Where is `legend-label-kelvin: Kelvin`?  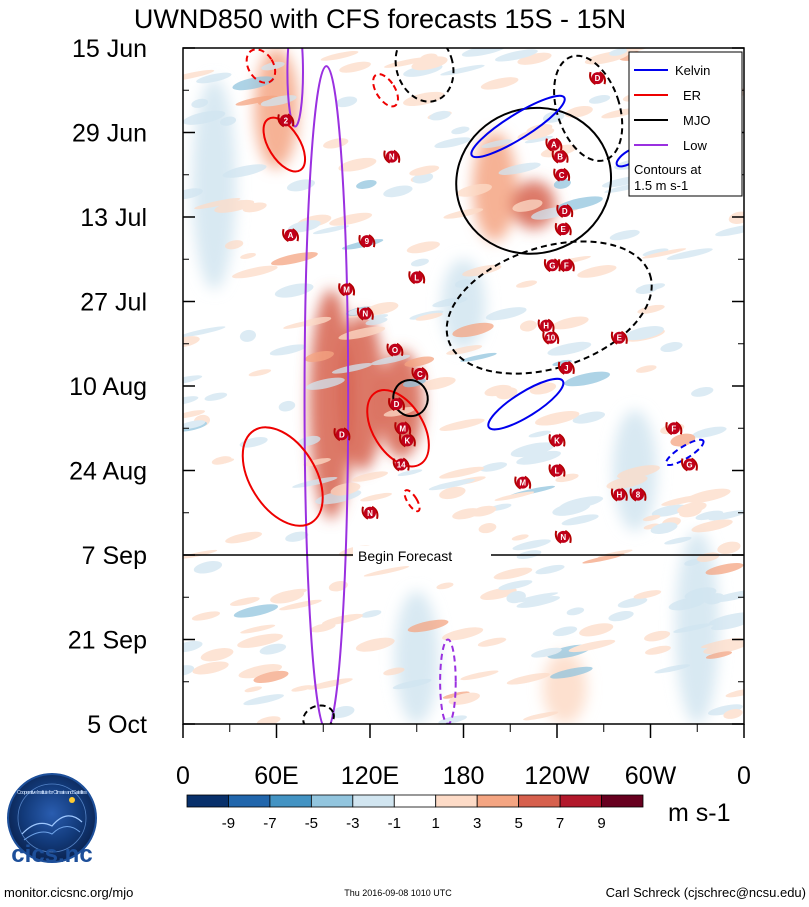
legend-label-kelvin: Kelvin is located at coordinates (692, 70).